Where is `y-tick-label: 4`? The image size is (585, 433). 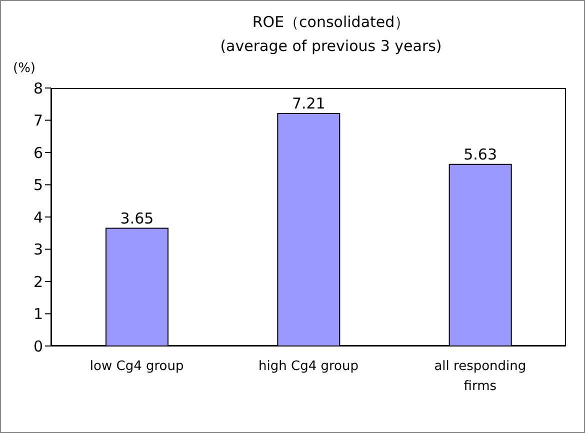
y-tick-label: 4 is located at coordinates (38, 217).